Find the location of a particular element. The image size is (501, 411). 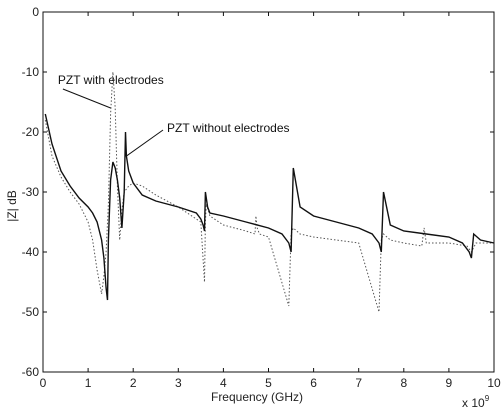

x-tick-label: 3 is located at coordinates (178, 383).